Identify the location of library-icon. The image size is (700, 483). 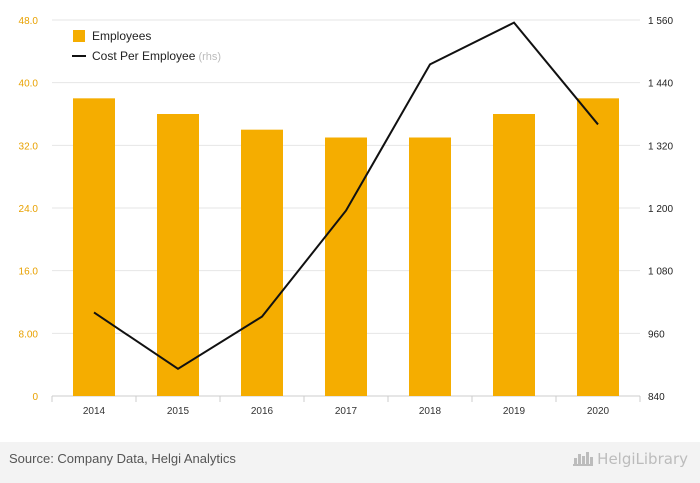
(583, 458).